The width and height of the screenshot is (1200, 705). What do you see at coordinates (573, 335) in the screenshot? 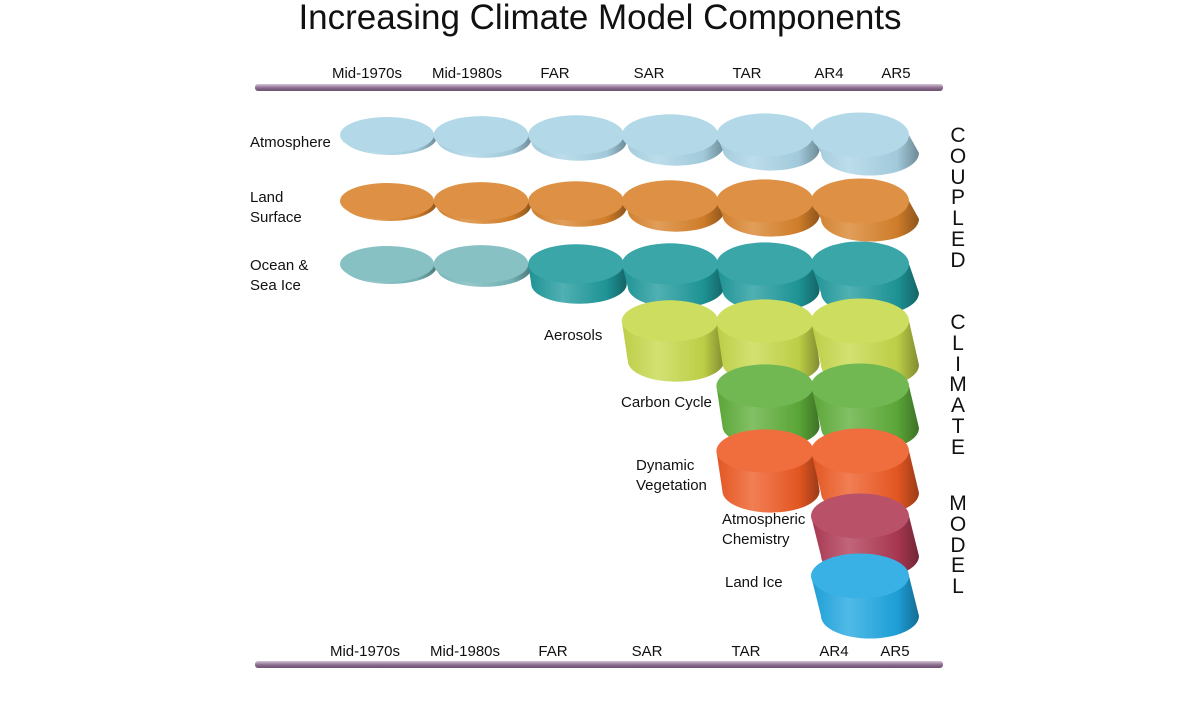
I see `label-line: Aerosols` at bounding box center [573, 335].